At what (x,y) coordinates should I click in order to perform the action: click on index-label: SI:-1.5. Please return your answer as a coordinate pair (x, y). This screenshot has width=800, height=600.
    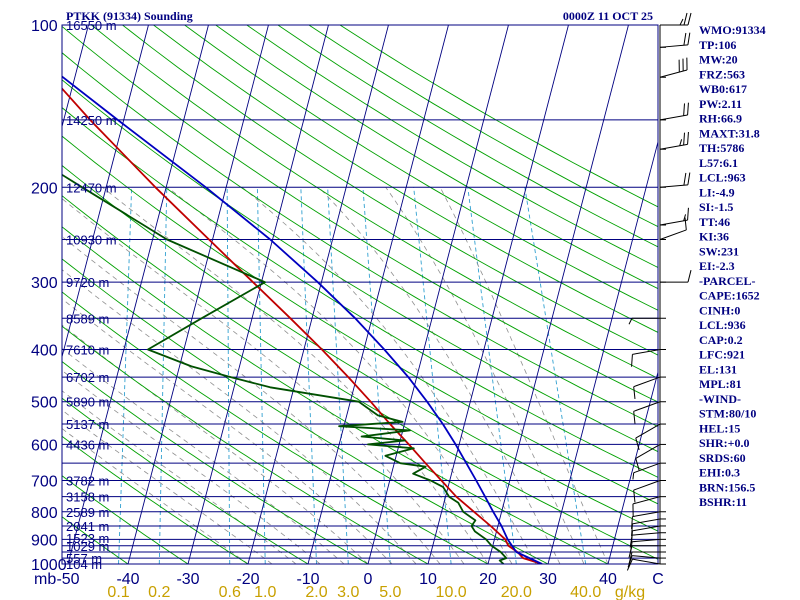
    Looking at the image, I should click on (716, 207).